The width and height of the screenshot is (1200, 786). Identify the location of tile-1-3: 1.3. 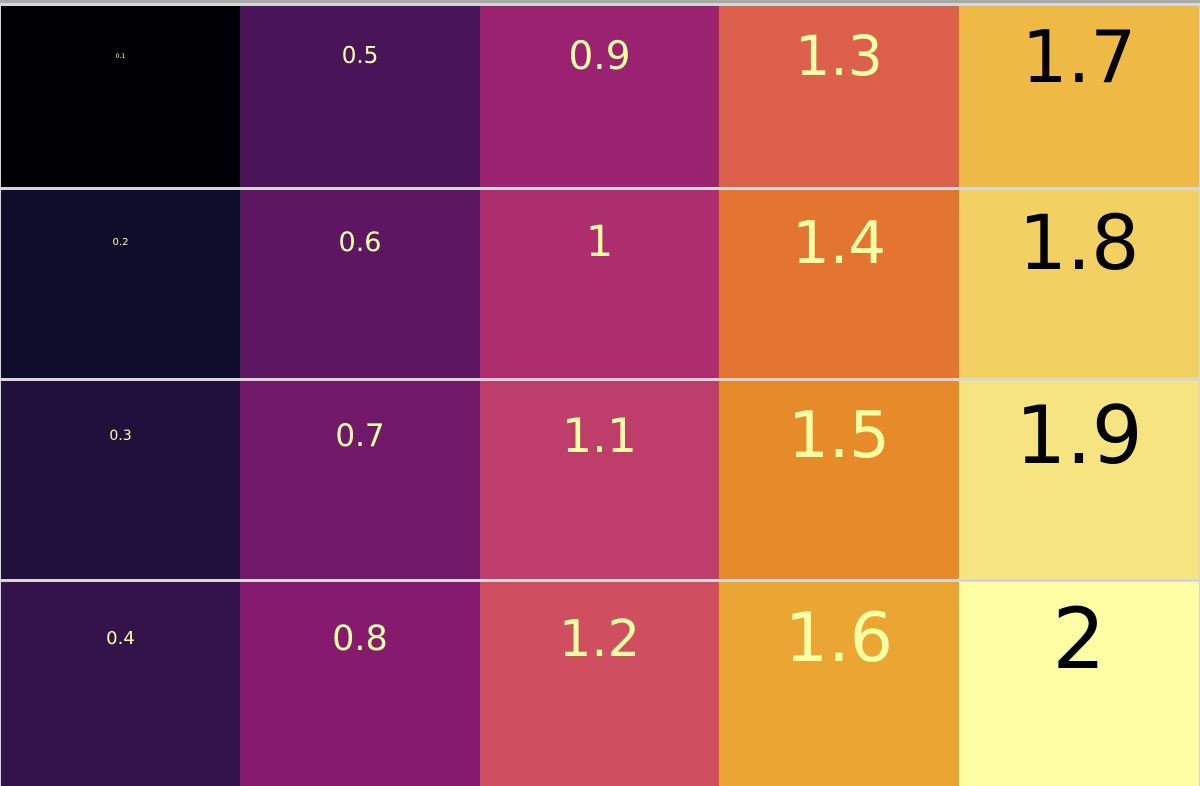
(839, 96).